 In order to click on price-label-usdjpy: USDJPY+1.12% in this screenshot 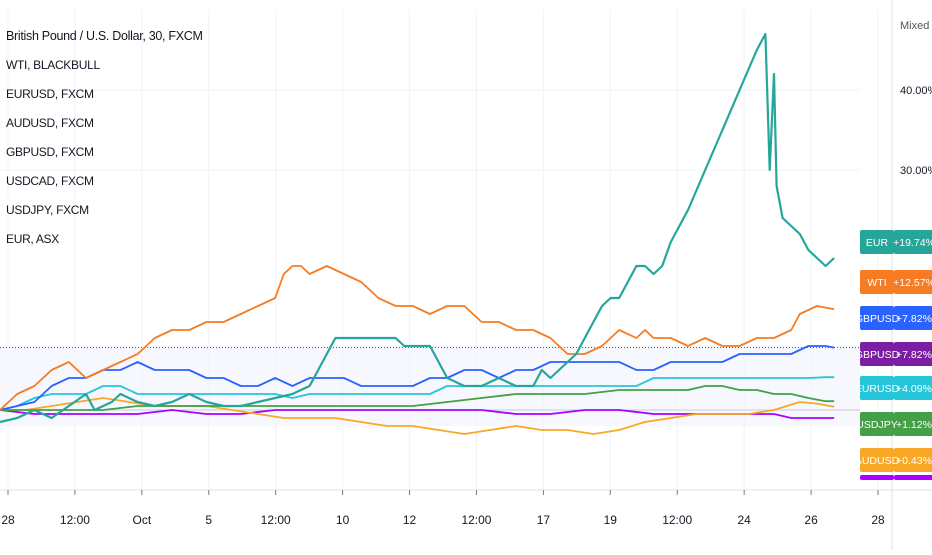, I will do `click(894, 424)`.